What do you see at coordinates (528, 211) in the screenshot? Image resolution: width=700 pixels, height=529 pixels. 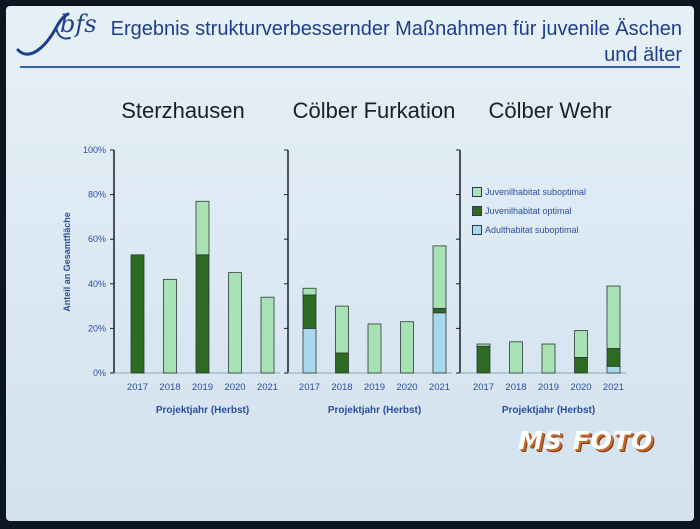 I see `legend-label: Juvenilhabitat optimal` at bounding box center [528, 211].